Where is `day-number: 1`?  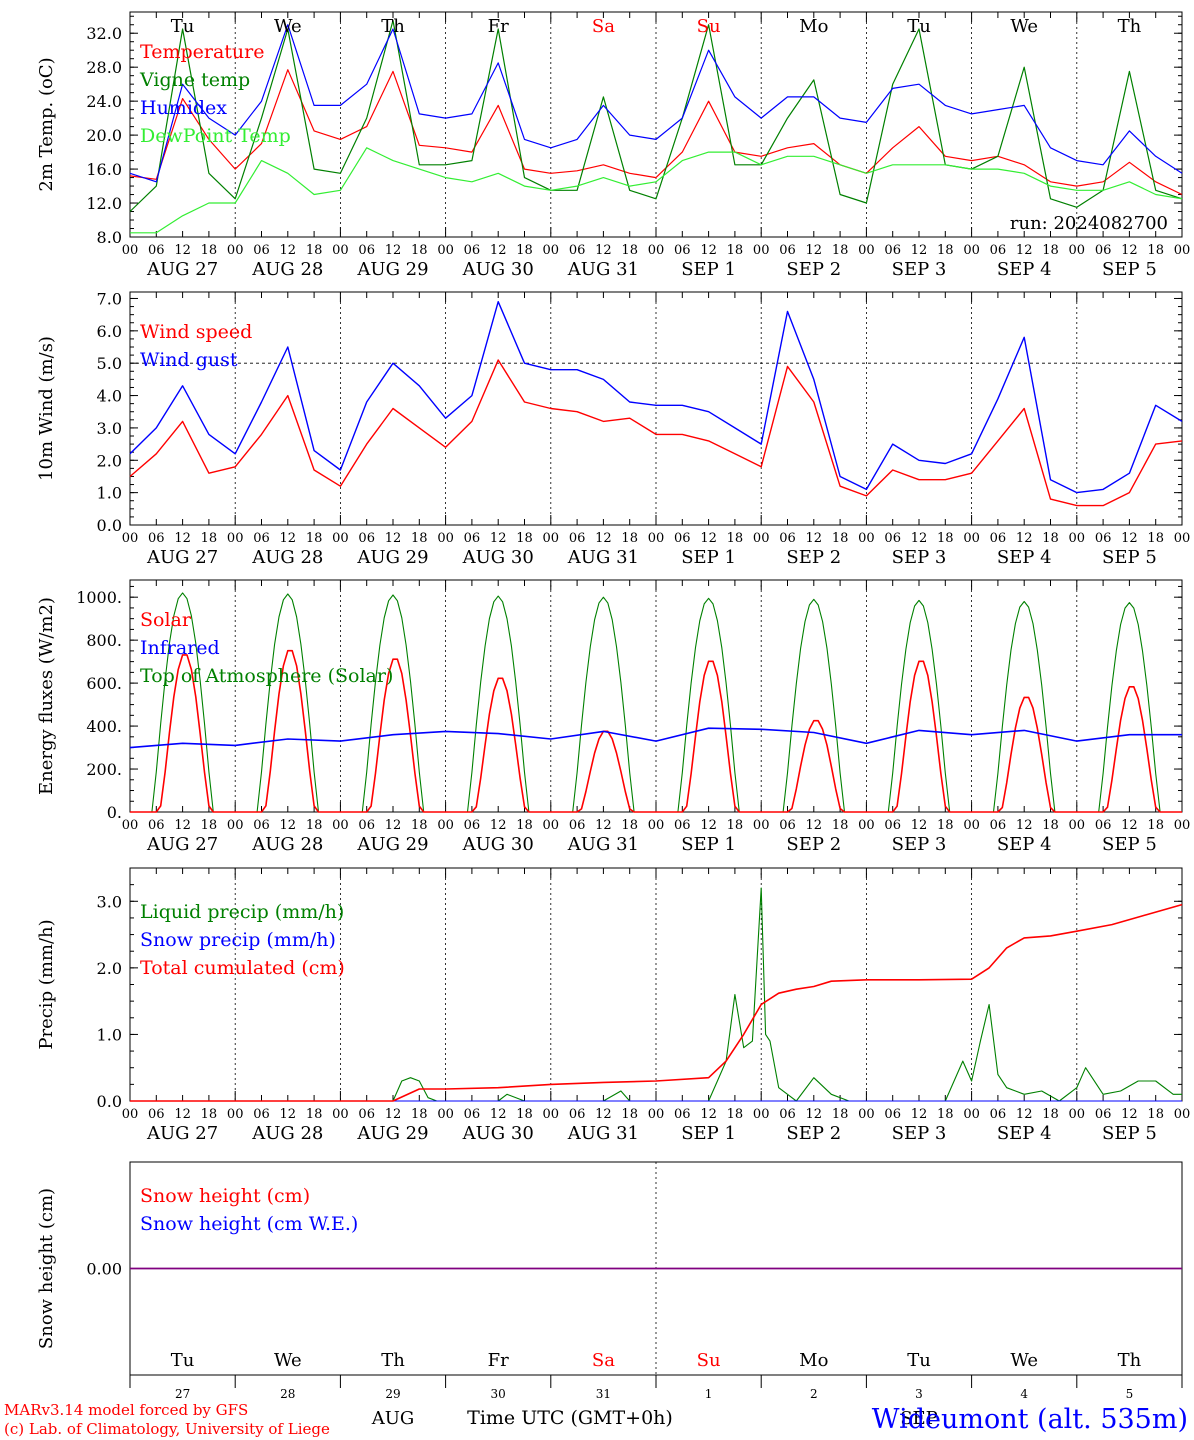 day-number: 1 is located at coordinates (709, 1394).